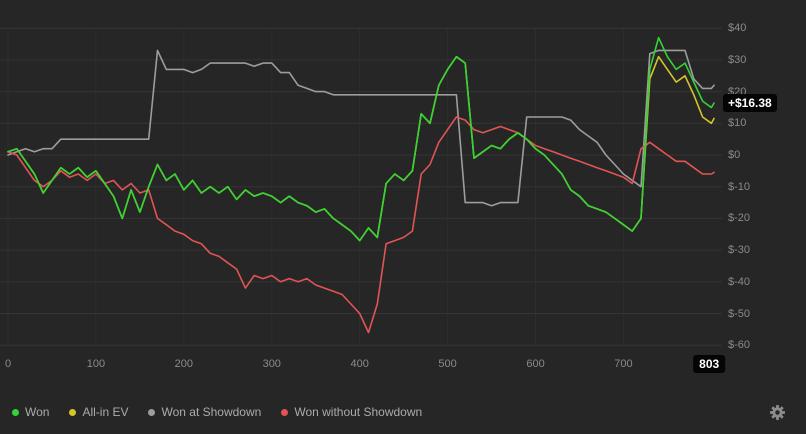 This screenshot has width=806, height=434. I want to click on x-tick-label: 500, so click(447, 364).